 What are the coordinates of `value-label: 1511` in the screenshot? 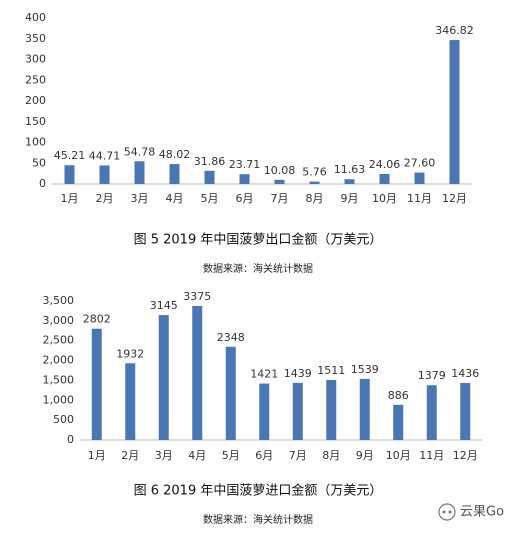 It's located at (331, 370).